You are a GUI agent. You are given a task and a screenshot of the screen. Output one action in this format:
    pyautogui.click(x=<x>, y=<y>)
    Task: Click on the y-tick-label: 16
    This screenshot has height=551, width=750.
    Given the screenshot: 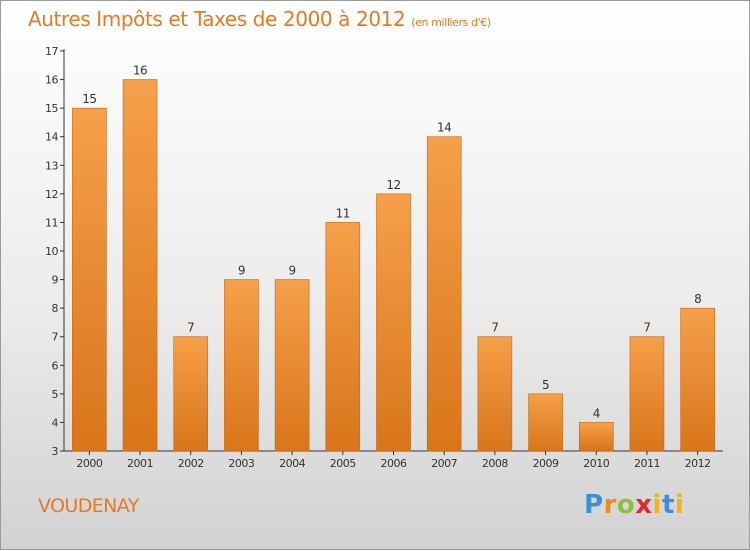 What is the action you would take?
    pyautogui.click(x=51, y=80)
    